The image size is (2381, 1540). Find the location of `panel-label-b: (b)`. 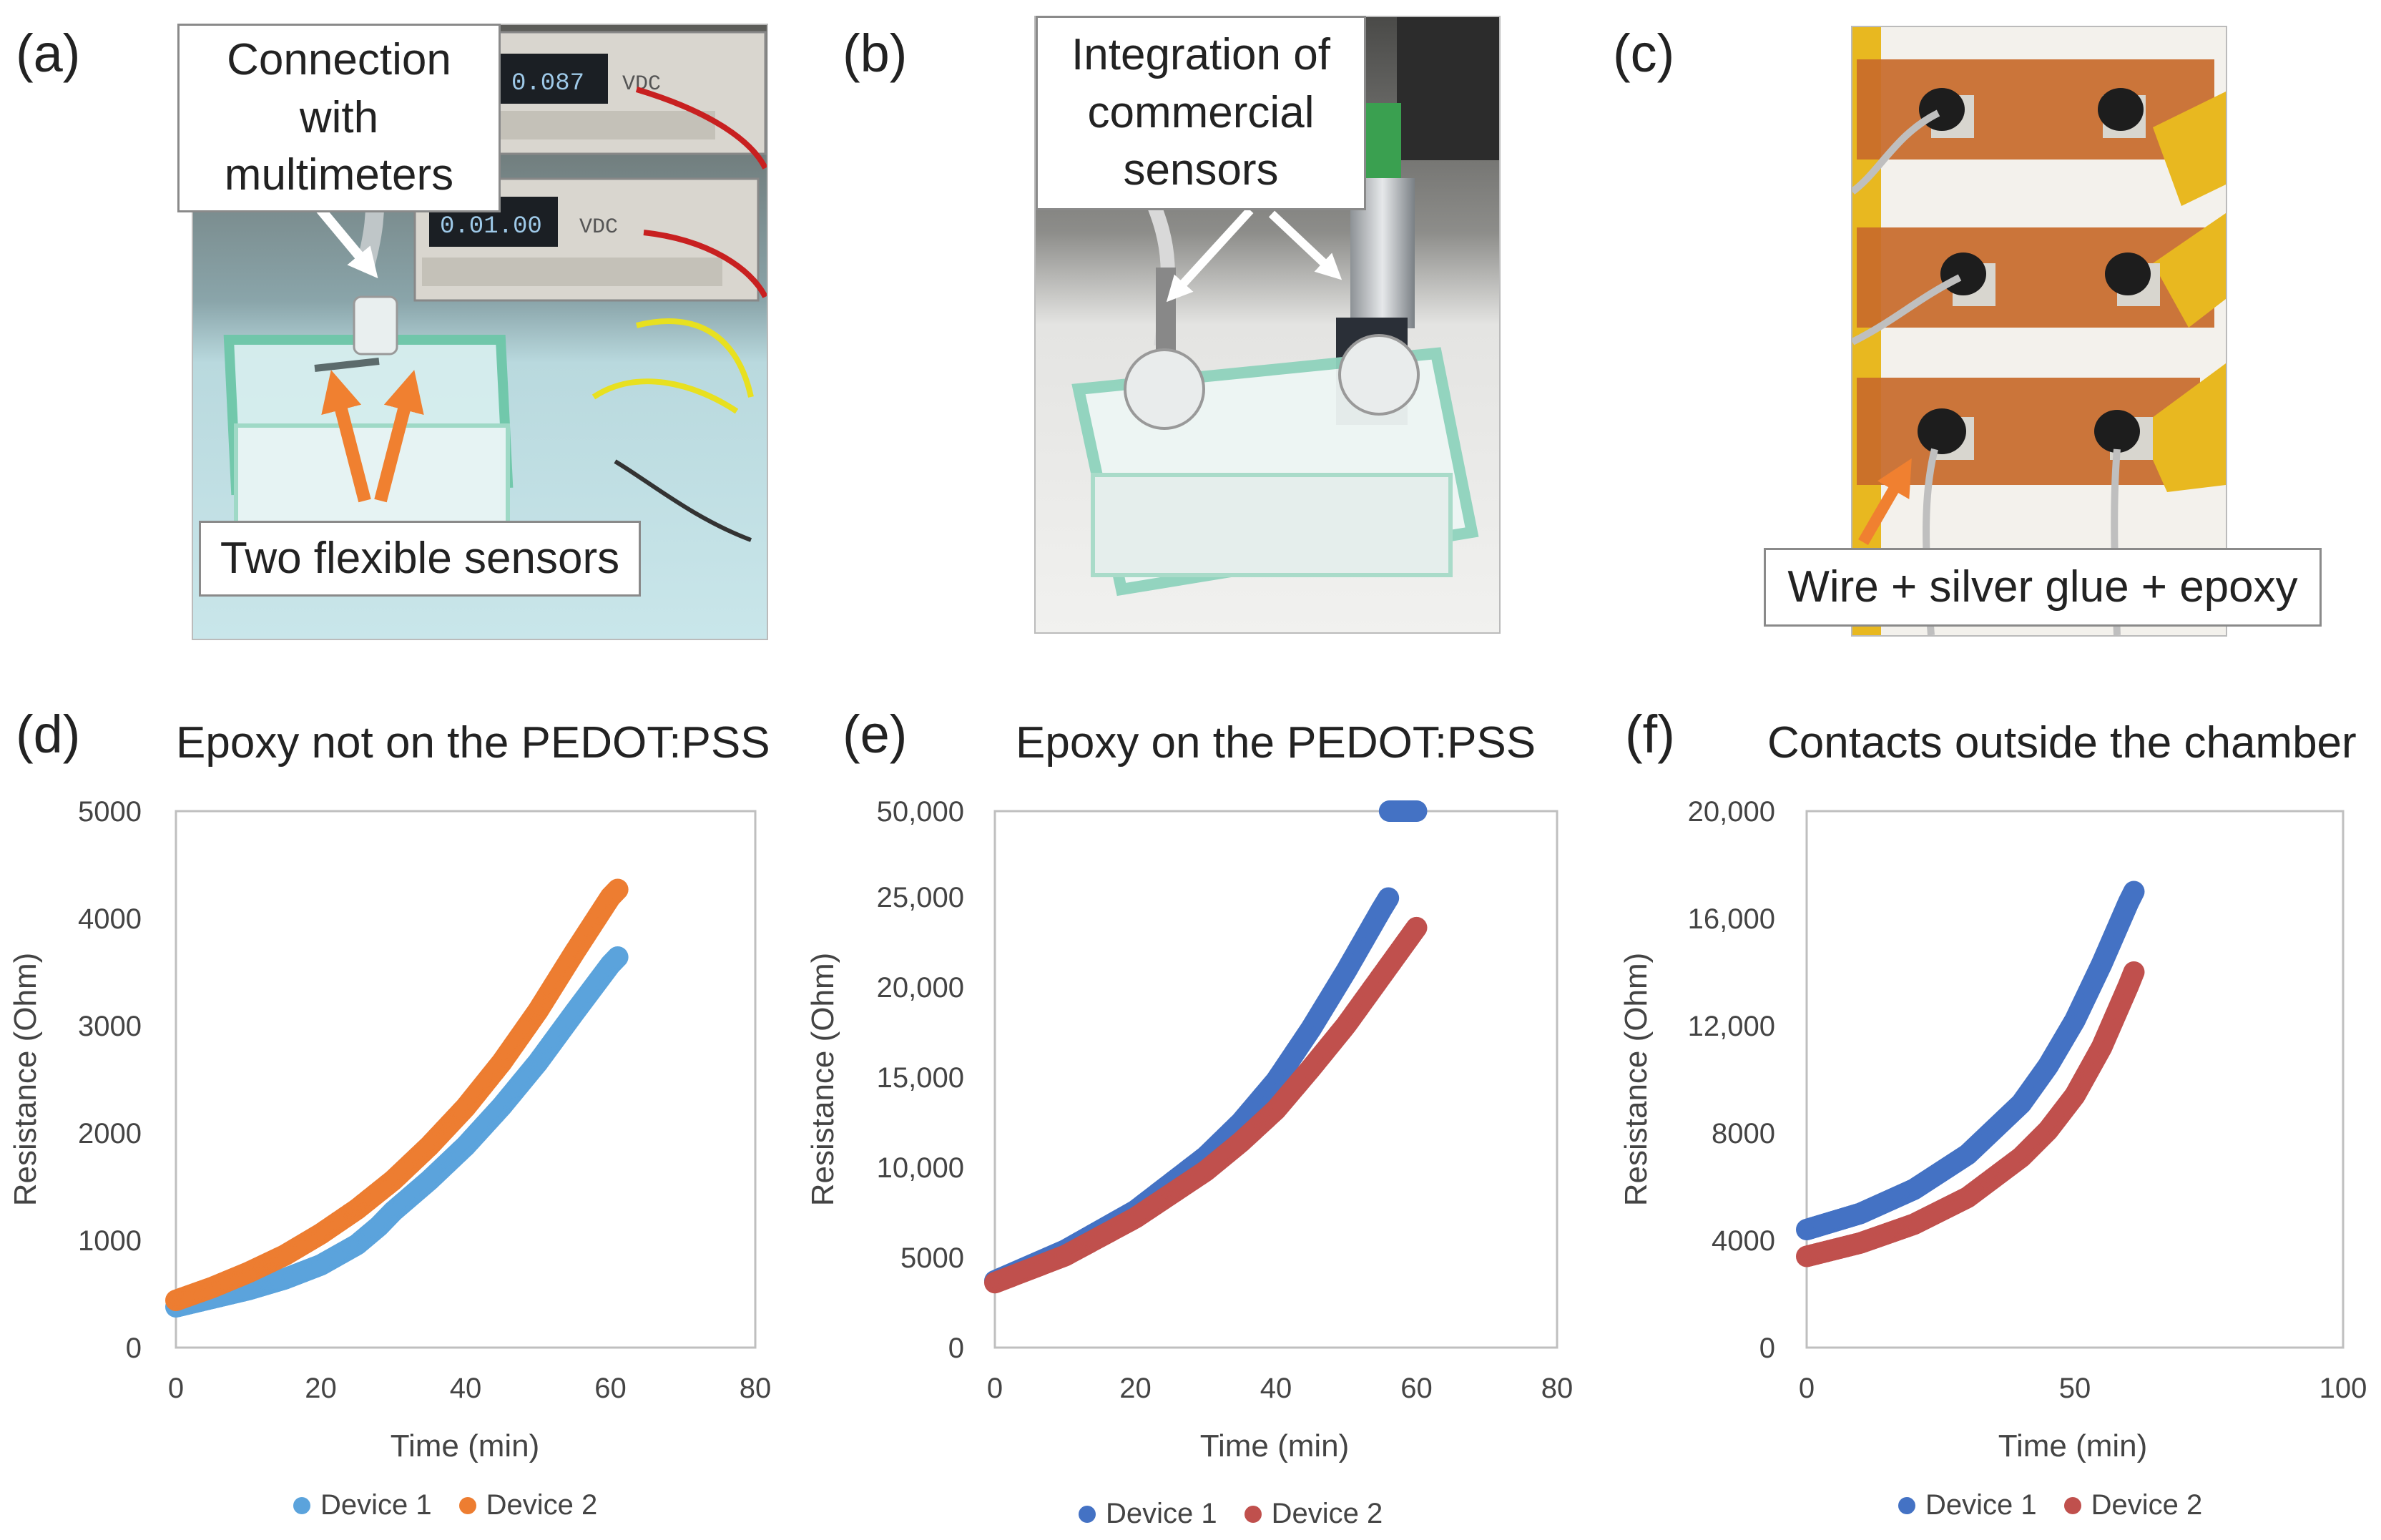

panel-label-b: (b) is located at coordinates (875, 53).